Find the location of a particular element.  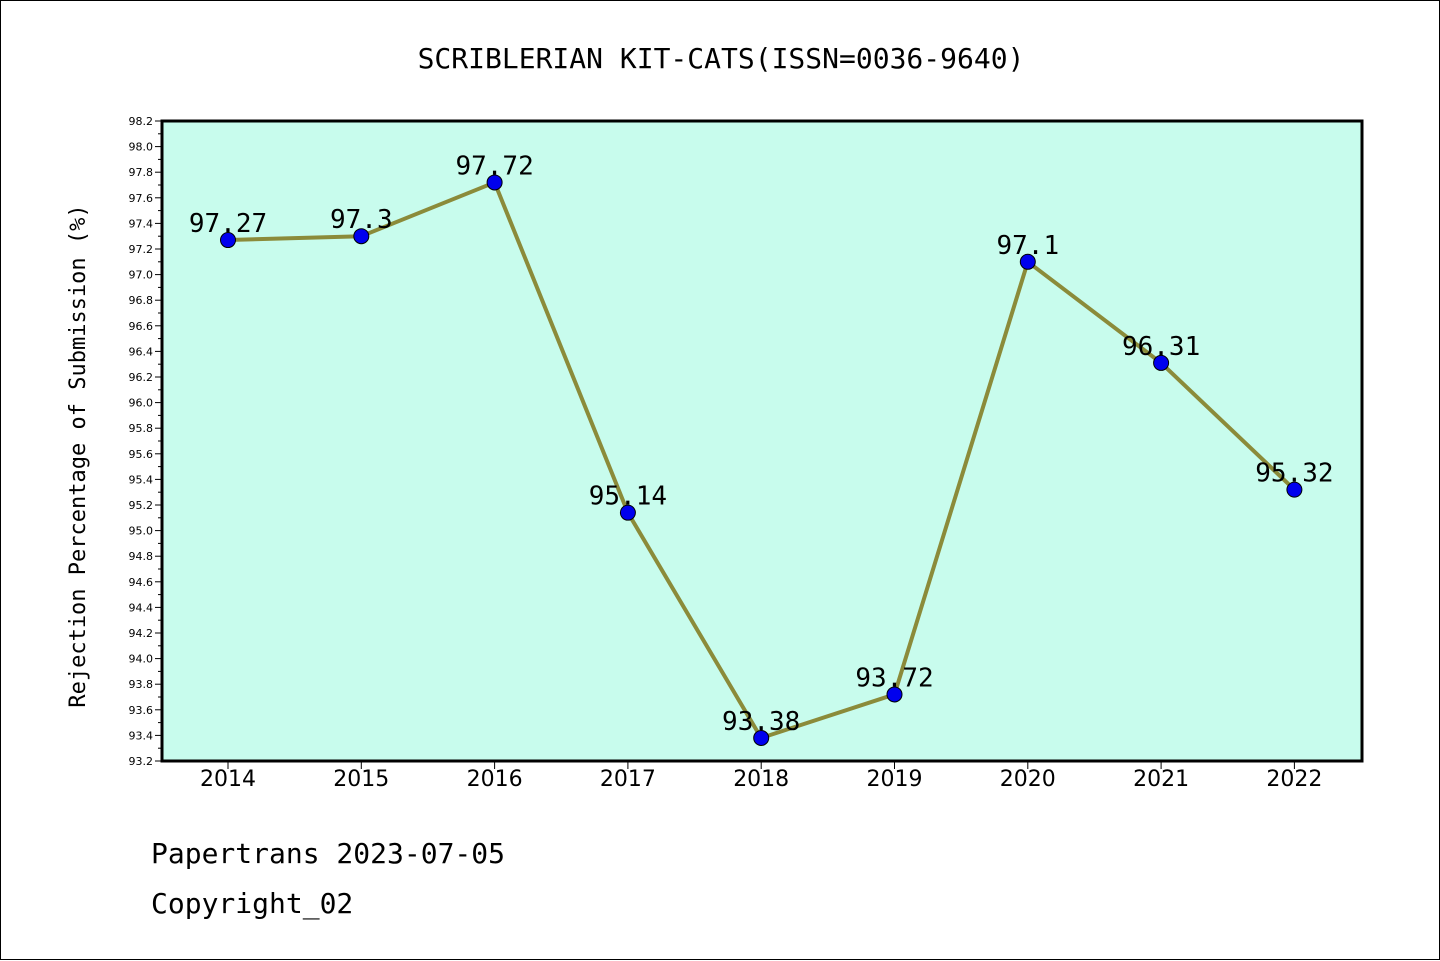

data-label: 93.72 is located at coordinates (894, 678).